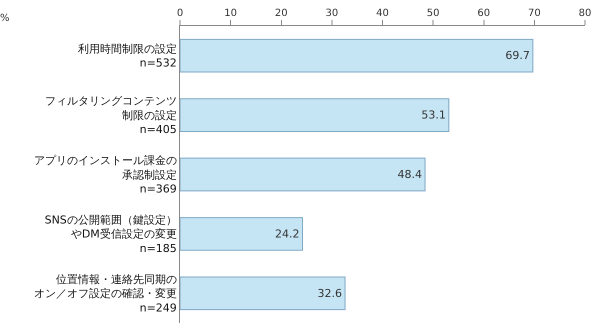 The width and height of the screenshot is (600, 331). I want to click on x-tick-label: 30, so click(332, 13).